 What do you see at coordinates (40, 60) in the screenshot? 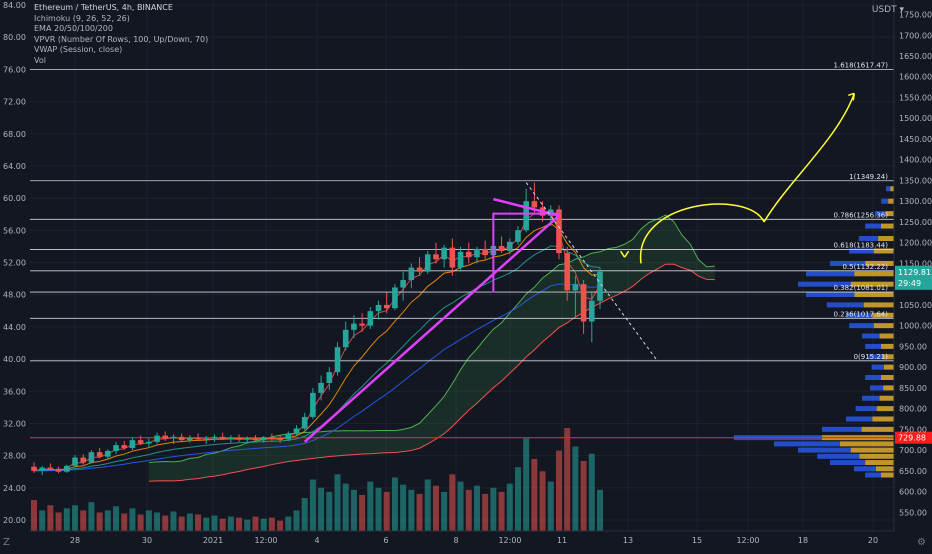
I see `indicator-volume: Vol` at bounding box center [40, 60].